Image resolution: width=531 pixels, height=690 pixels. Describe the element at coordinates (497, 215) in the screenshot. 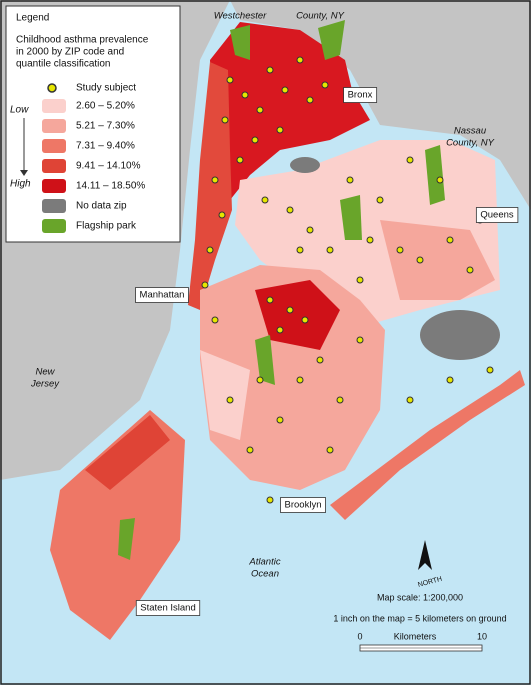

I see `place-label: Queens` at that location.